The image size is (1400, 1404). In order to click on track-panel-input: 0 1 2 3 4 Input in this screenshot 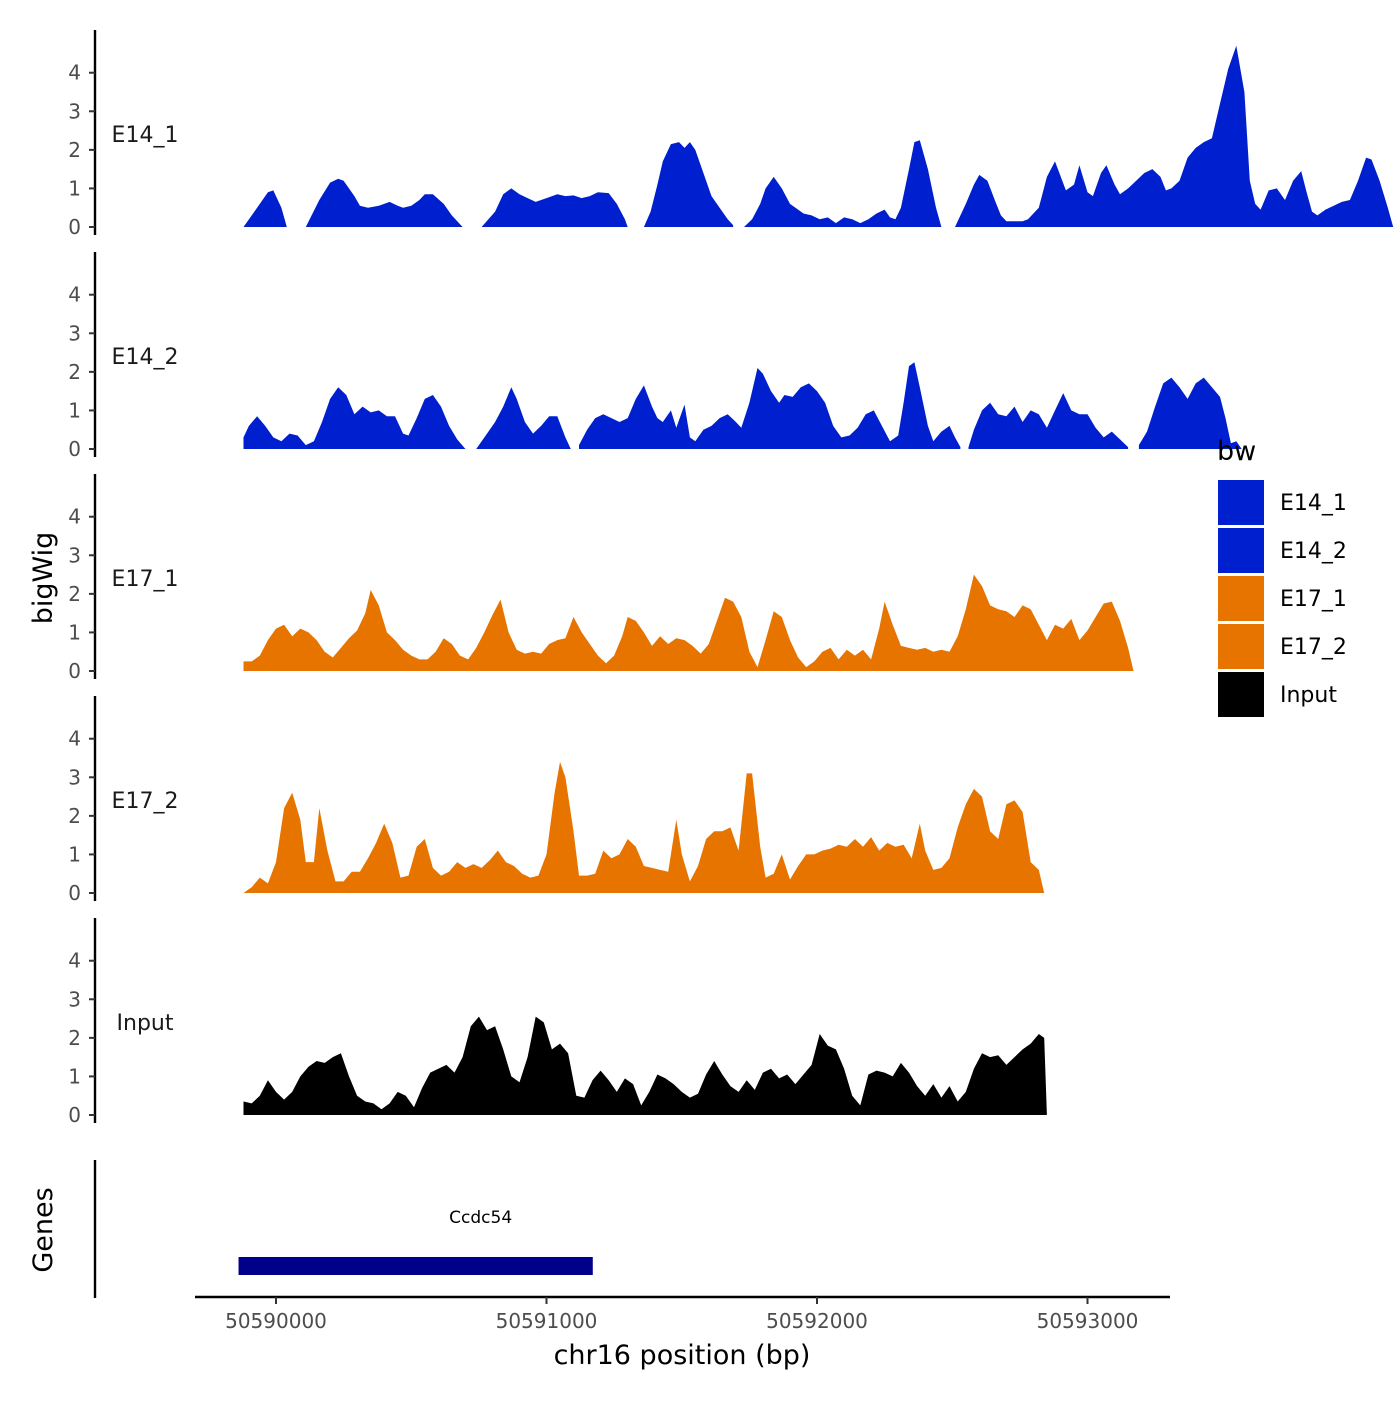, I will do `click(557, 1022)`.